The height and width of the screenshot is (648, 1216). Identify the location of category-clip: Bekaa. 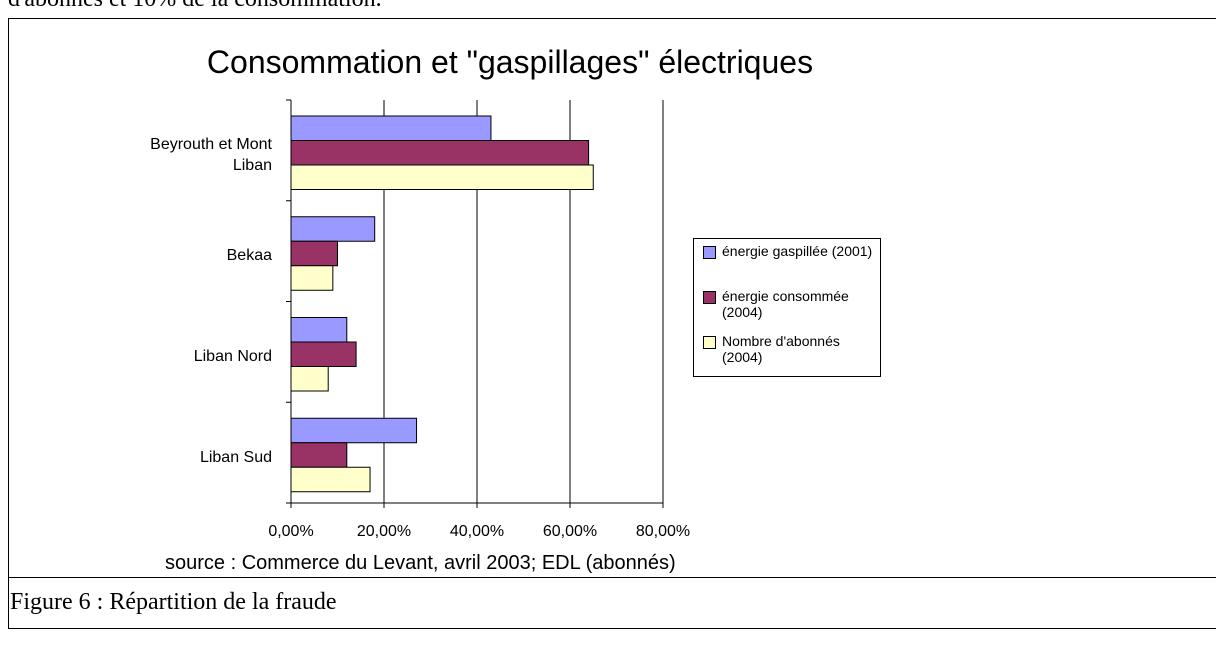
(200, 256).